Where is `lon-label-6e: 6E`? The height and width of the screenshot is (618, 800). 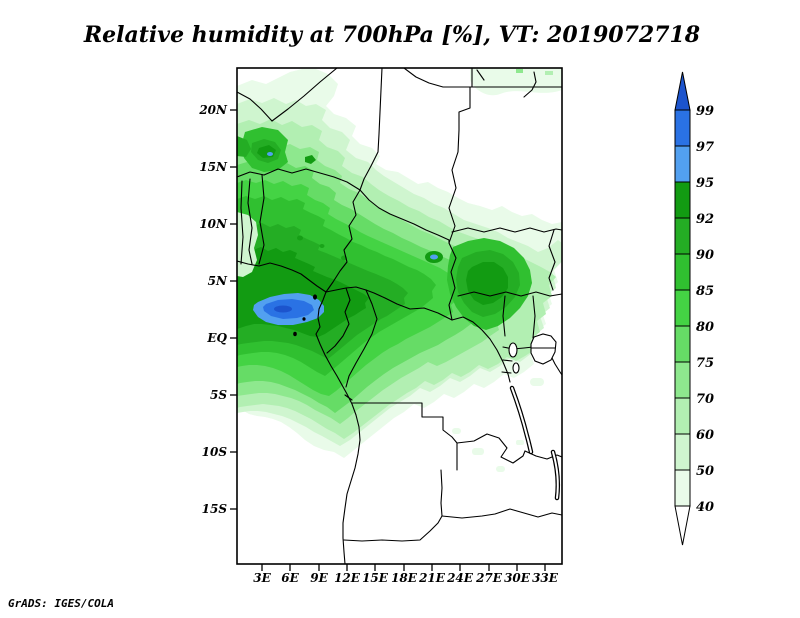
lon-label-6e: 6E is located at coordinates (290, 578).